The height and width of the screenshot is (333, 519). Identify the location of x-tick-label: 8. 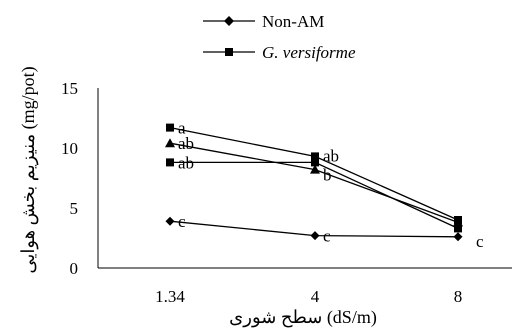
(458, 296).